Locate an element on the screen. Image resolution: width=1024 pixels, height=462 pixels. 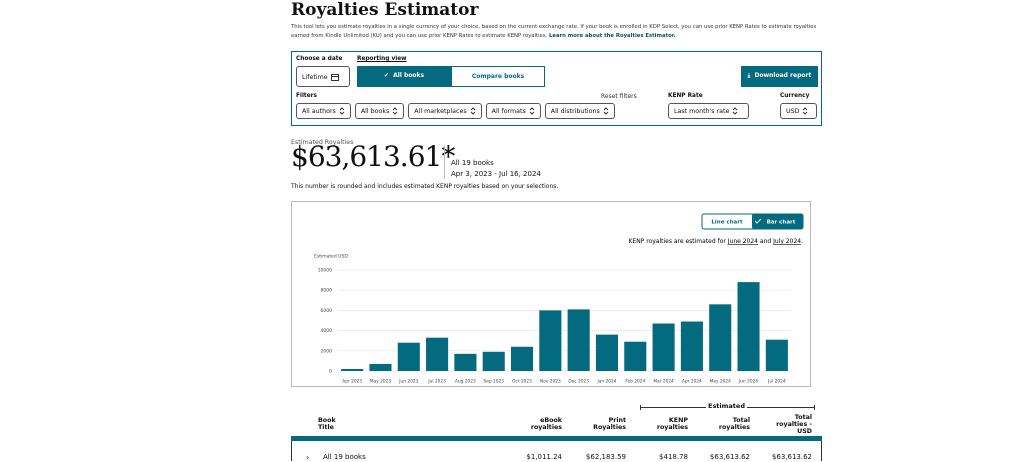
filter-value: All books is located at coordinates (375, 111).